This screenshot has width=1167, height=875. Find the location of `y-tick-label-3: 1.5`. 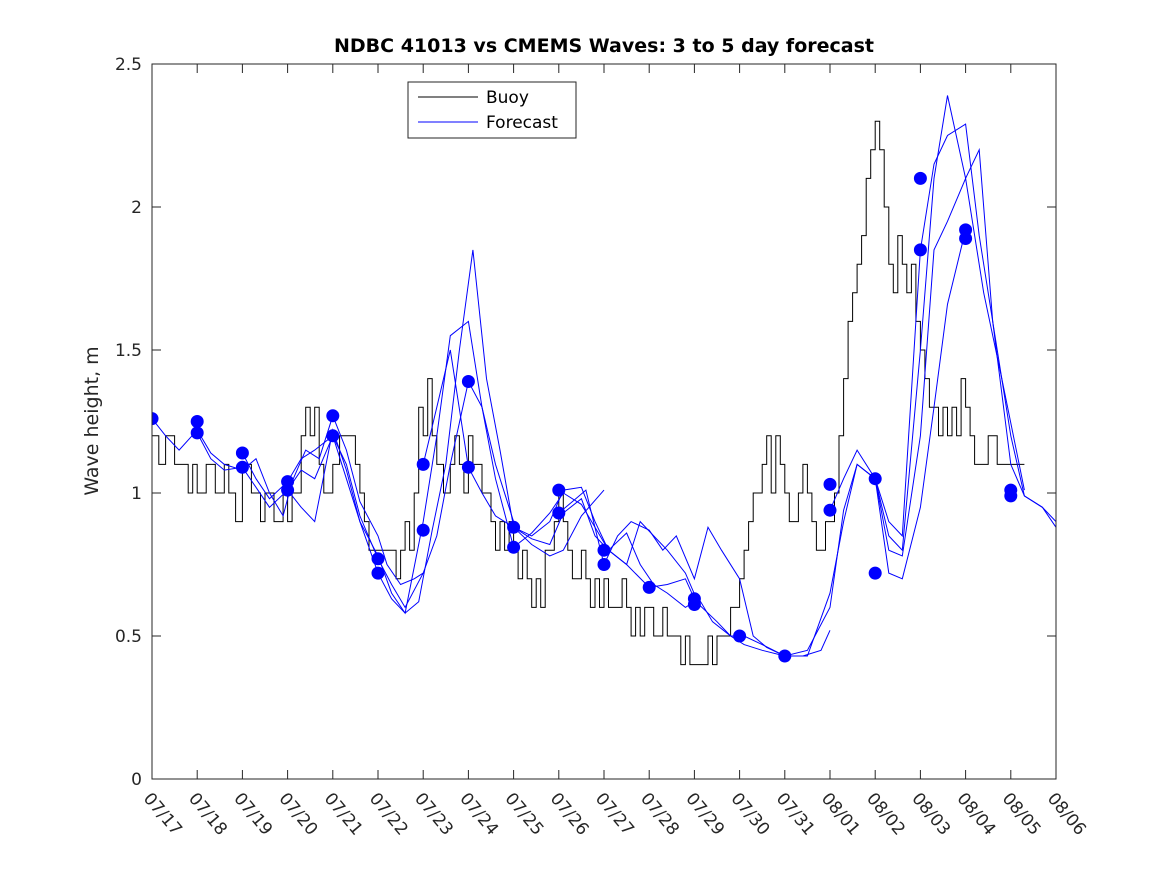

y-tick-label-3: 1.5 is located at coordinates (128, 351).